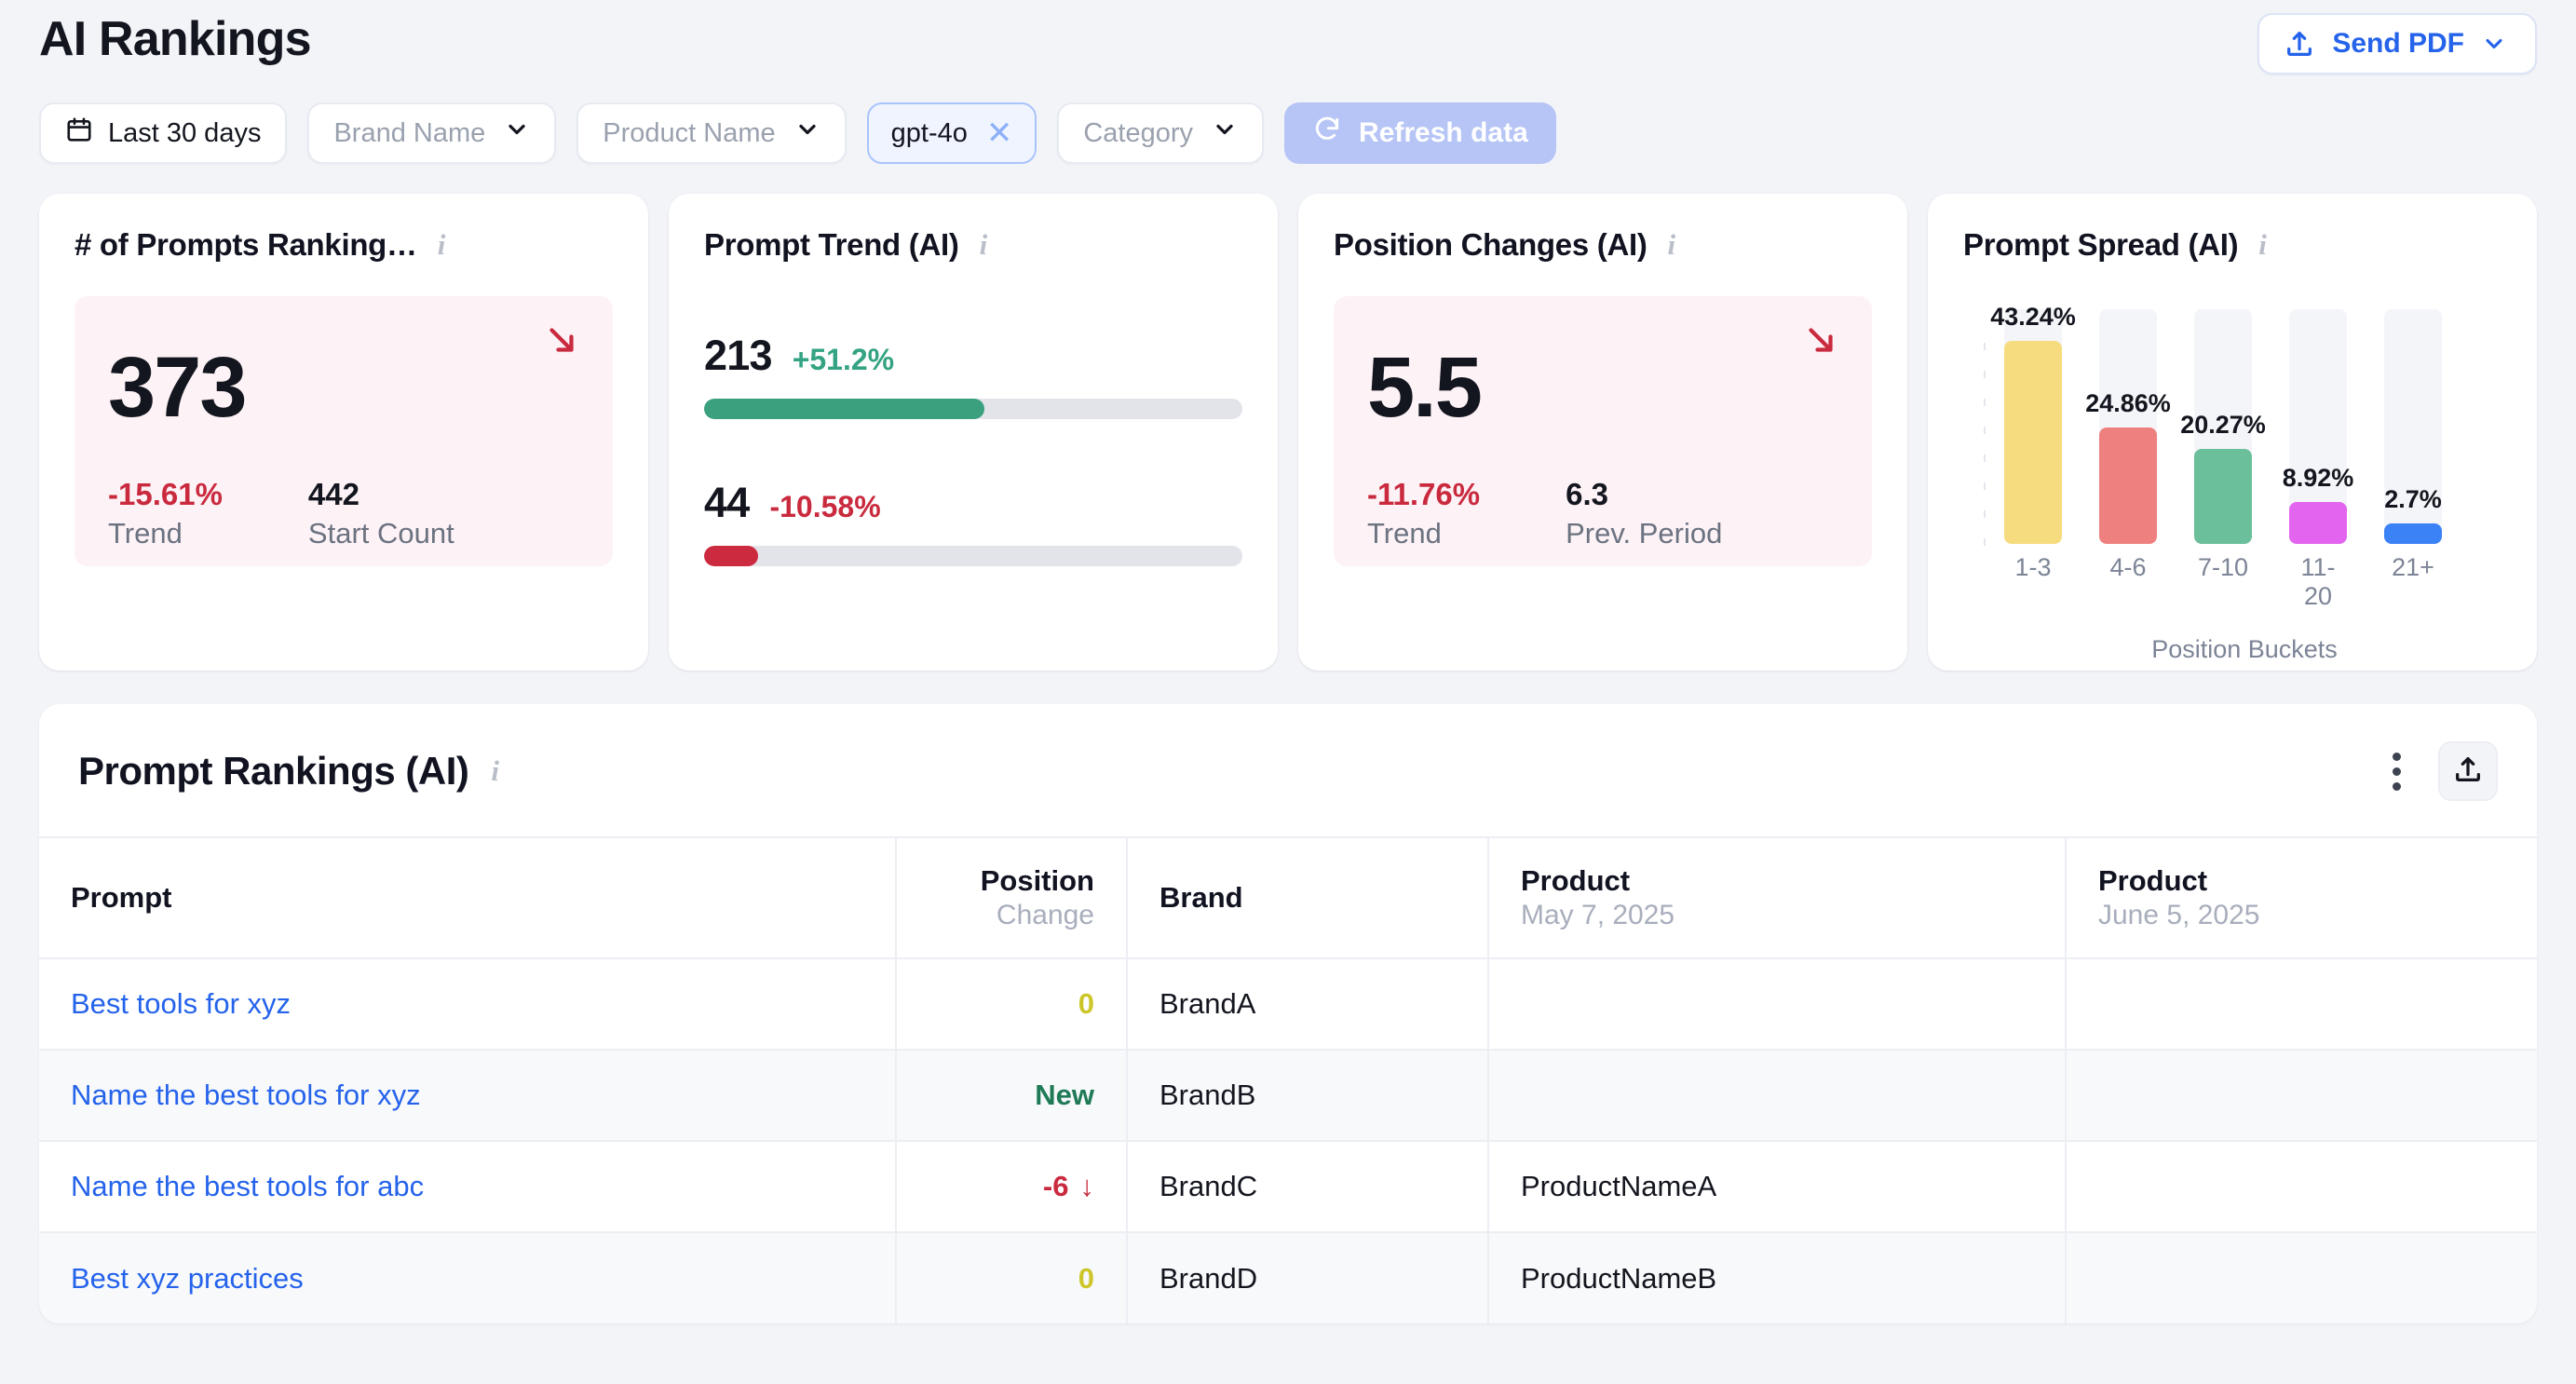 The width and height of the screenshot is (2576, 1384). I want to click on x-tick-label: 11-20, so click(2318, 581).